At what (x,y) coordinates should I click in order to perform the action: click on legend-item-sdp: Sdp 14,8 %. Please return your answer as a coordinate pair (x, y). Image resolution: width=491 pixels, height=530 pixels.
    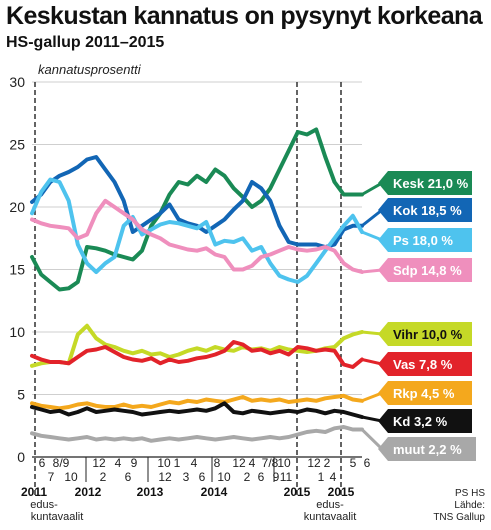
    Looking at the image, I should click on (425, 270).